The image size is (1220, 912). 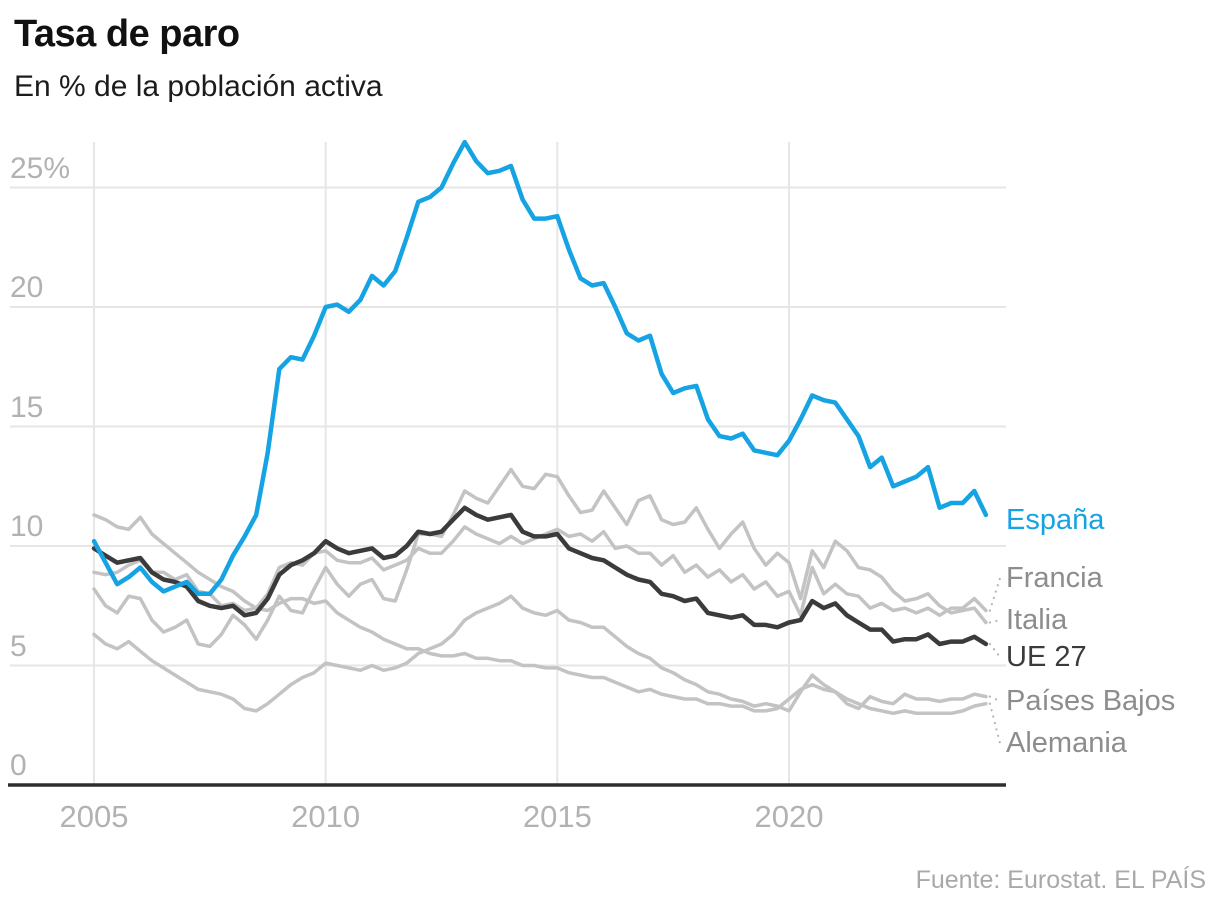 I want to click on series-line-italia, so click(x=540, y=558).